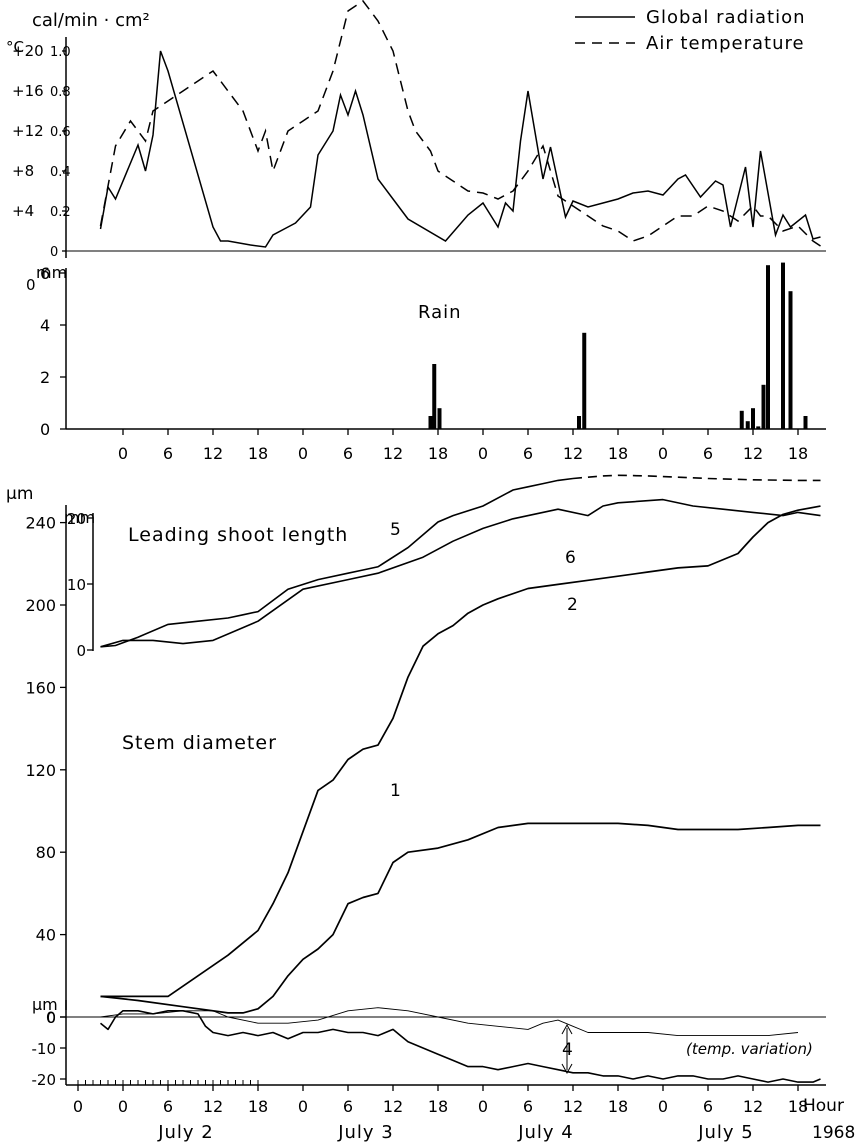  What do you see at coordinates (45, 429) in the screenshot?
I see `rain-tick-label: 0` at bounding box center [45, 429].